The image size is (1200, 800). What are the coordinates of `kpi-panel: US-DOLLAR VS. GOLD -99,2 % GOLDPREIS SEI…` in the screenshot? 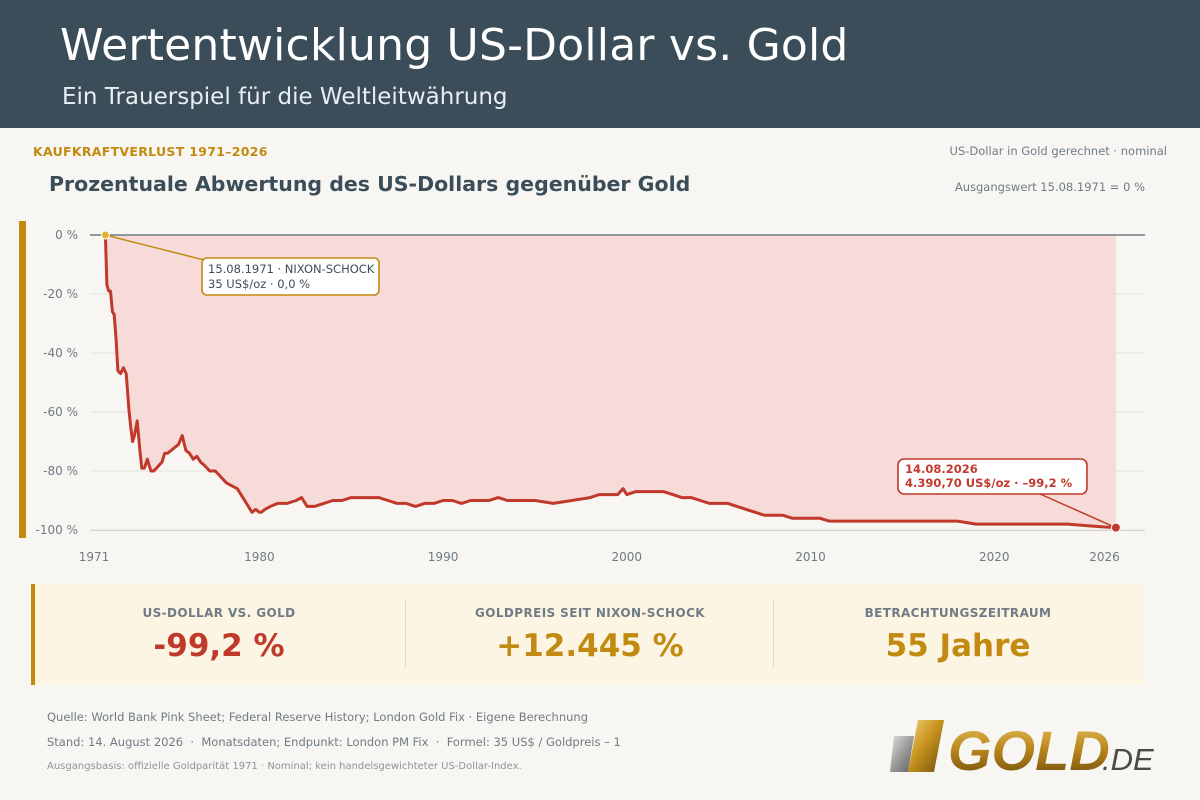 It's located at (587, 634).